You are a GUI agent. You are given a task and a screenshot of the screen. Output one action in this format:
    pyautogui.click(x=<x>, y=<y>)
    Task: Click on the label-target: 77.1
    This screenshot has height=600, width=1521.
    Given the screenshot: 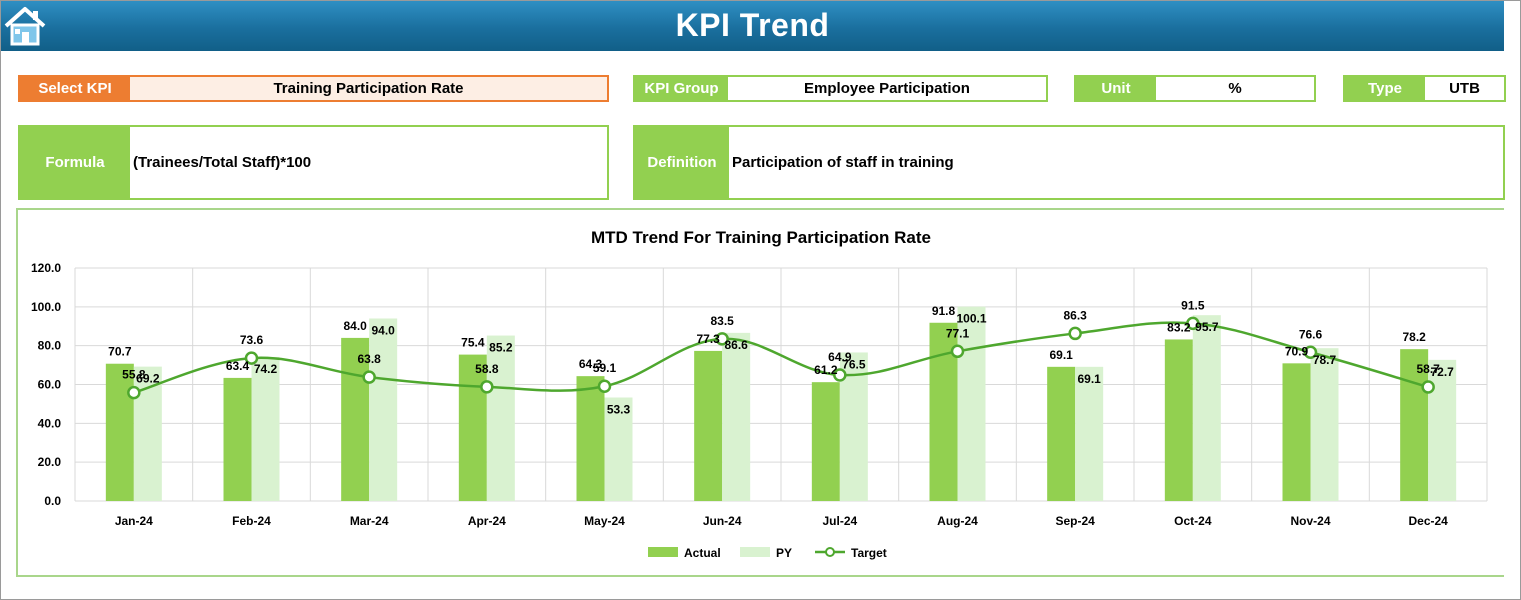 What is the action you would take?
    pyautogui.click(x=958, y=333)
    